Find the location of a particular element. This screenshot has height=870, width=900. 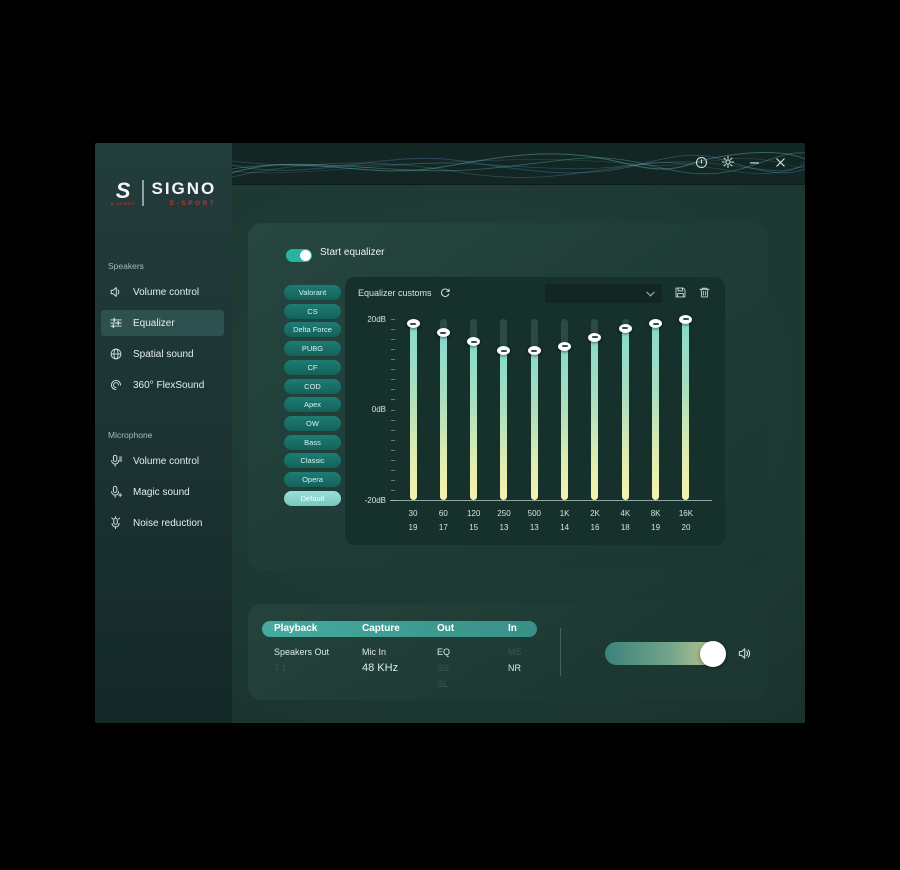

close-icon is located at coordinates (780, 162).